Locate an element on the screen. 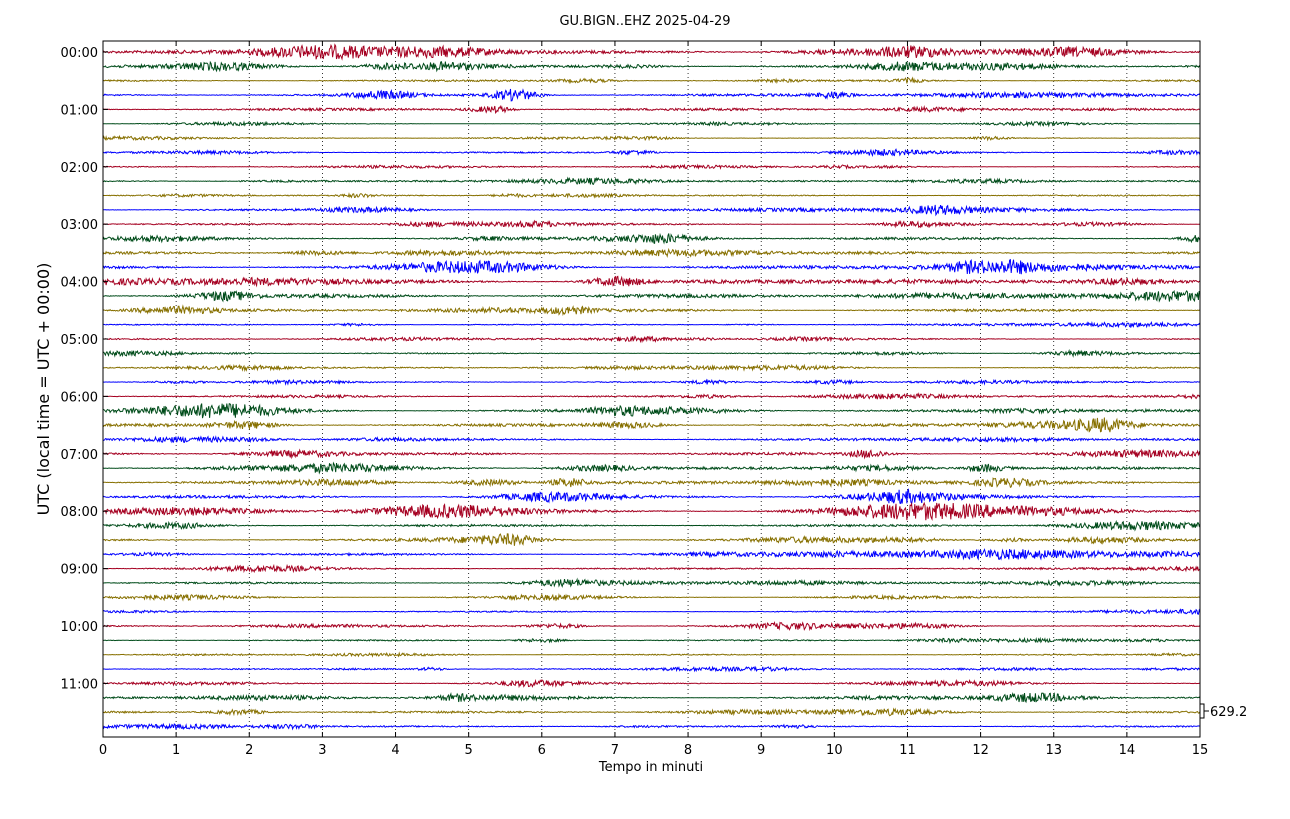 This screenshot has width=1290, height=819. x-tick-label: 13 is located at coordinates (1053, 750).